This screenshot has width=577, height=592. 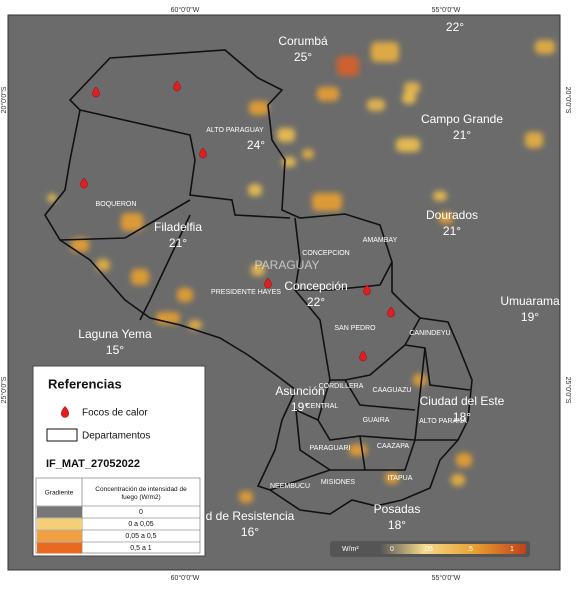 What do you see at coordinates (59, 493) in the screenshot?
I see `table-header: Gradiente` at bounding box center [59, 493].